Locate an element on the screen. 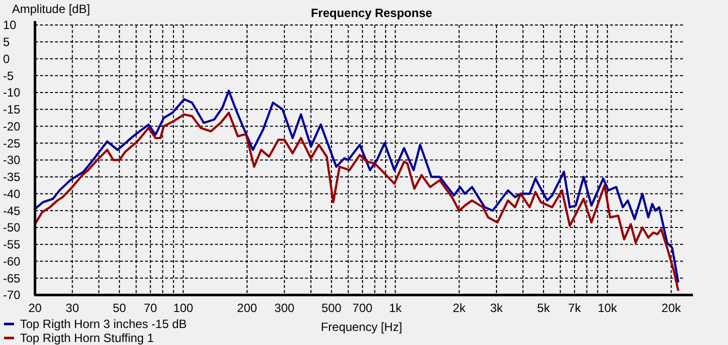 The image size is (728, 345). x-tick-label: 20k is located at coordinates (672, 308).